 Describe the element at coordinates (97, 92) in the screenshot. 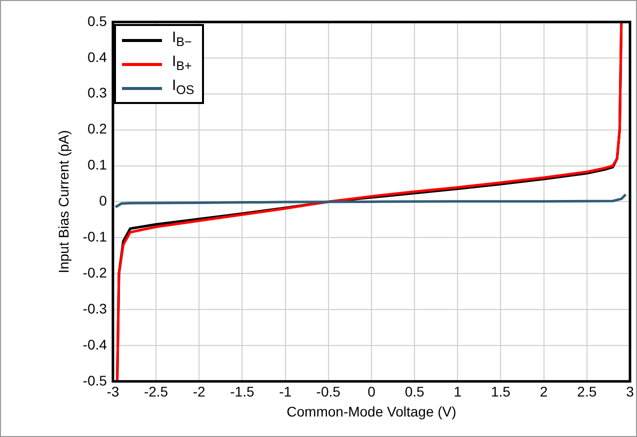

I see `y-tick-label: 0.3` at that location.